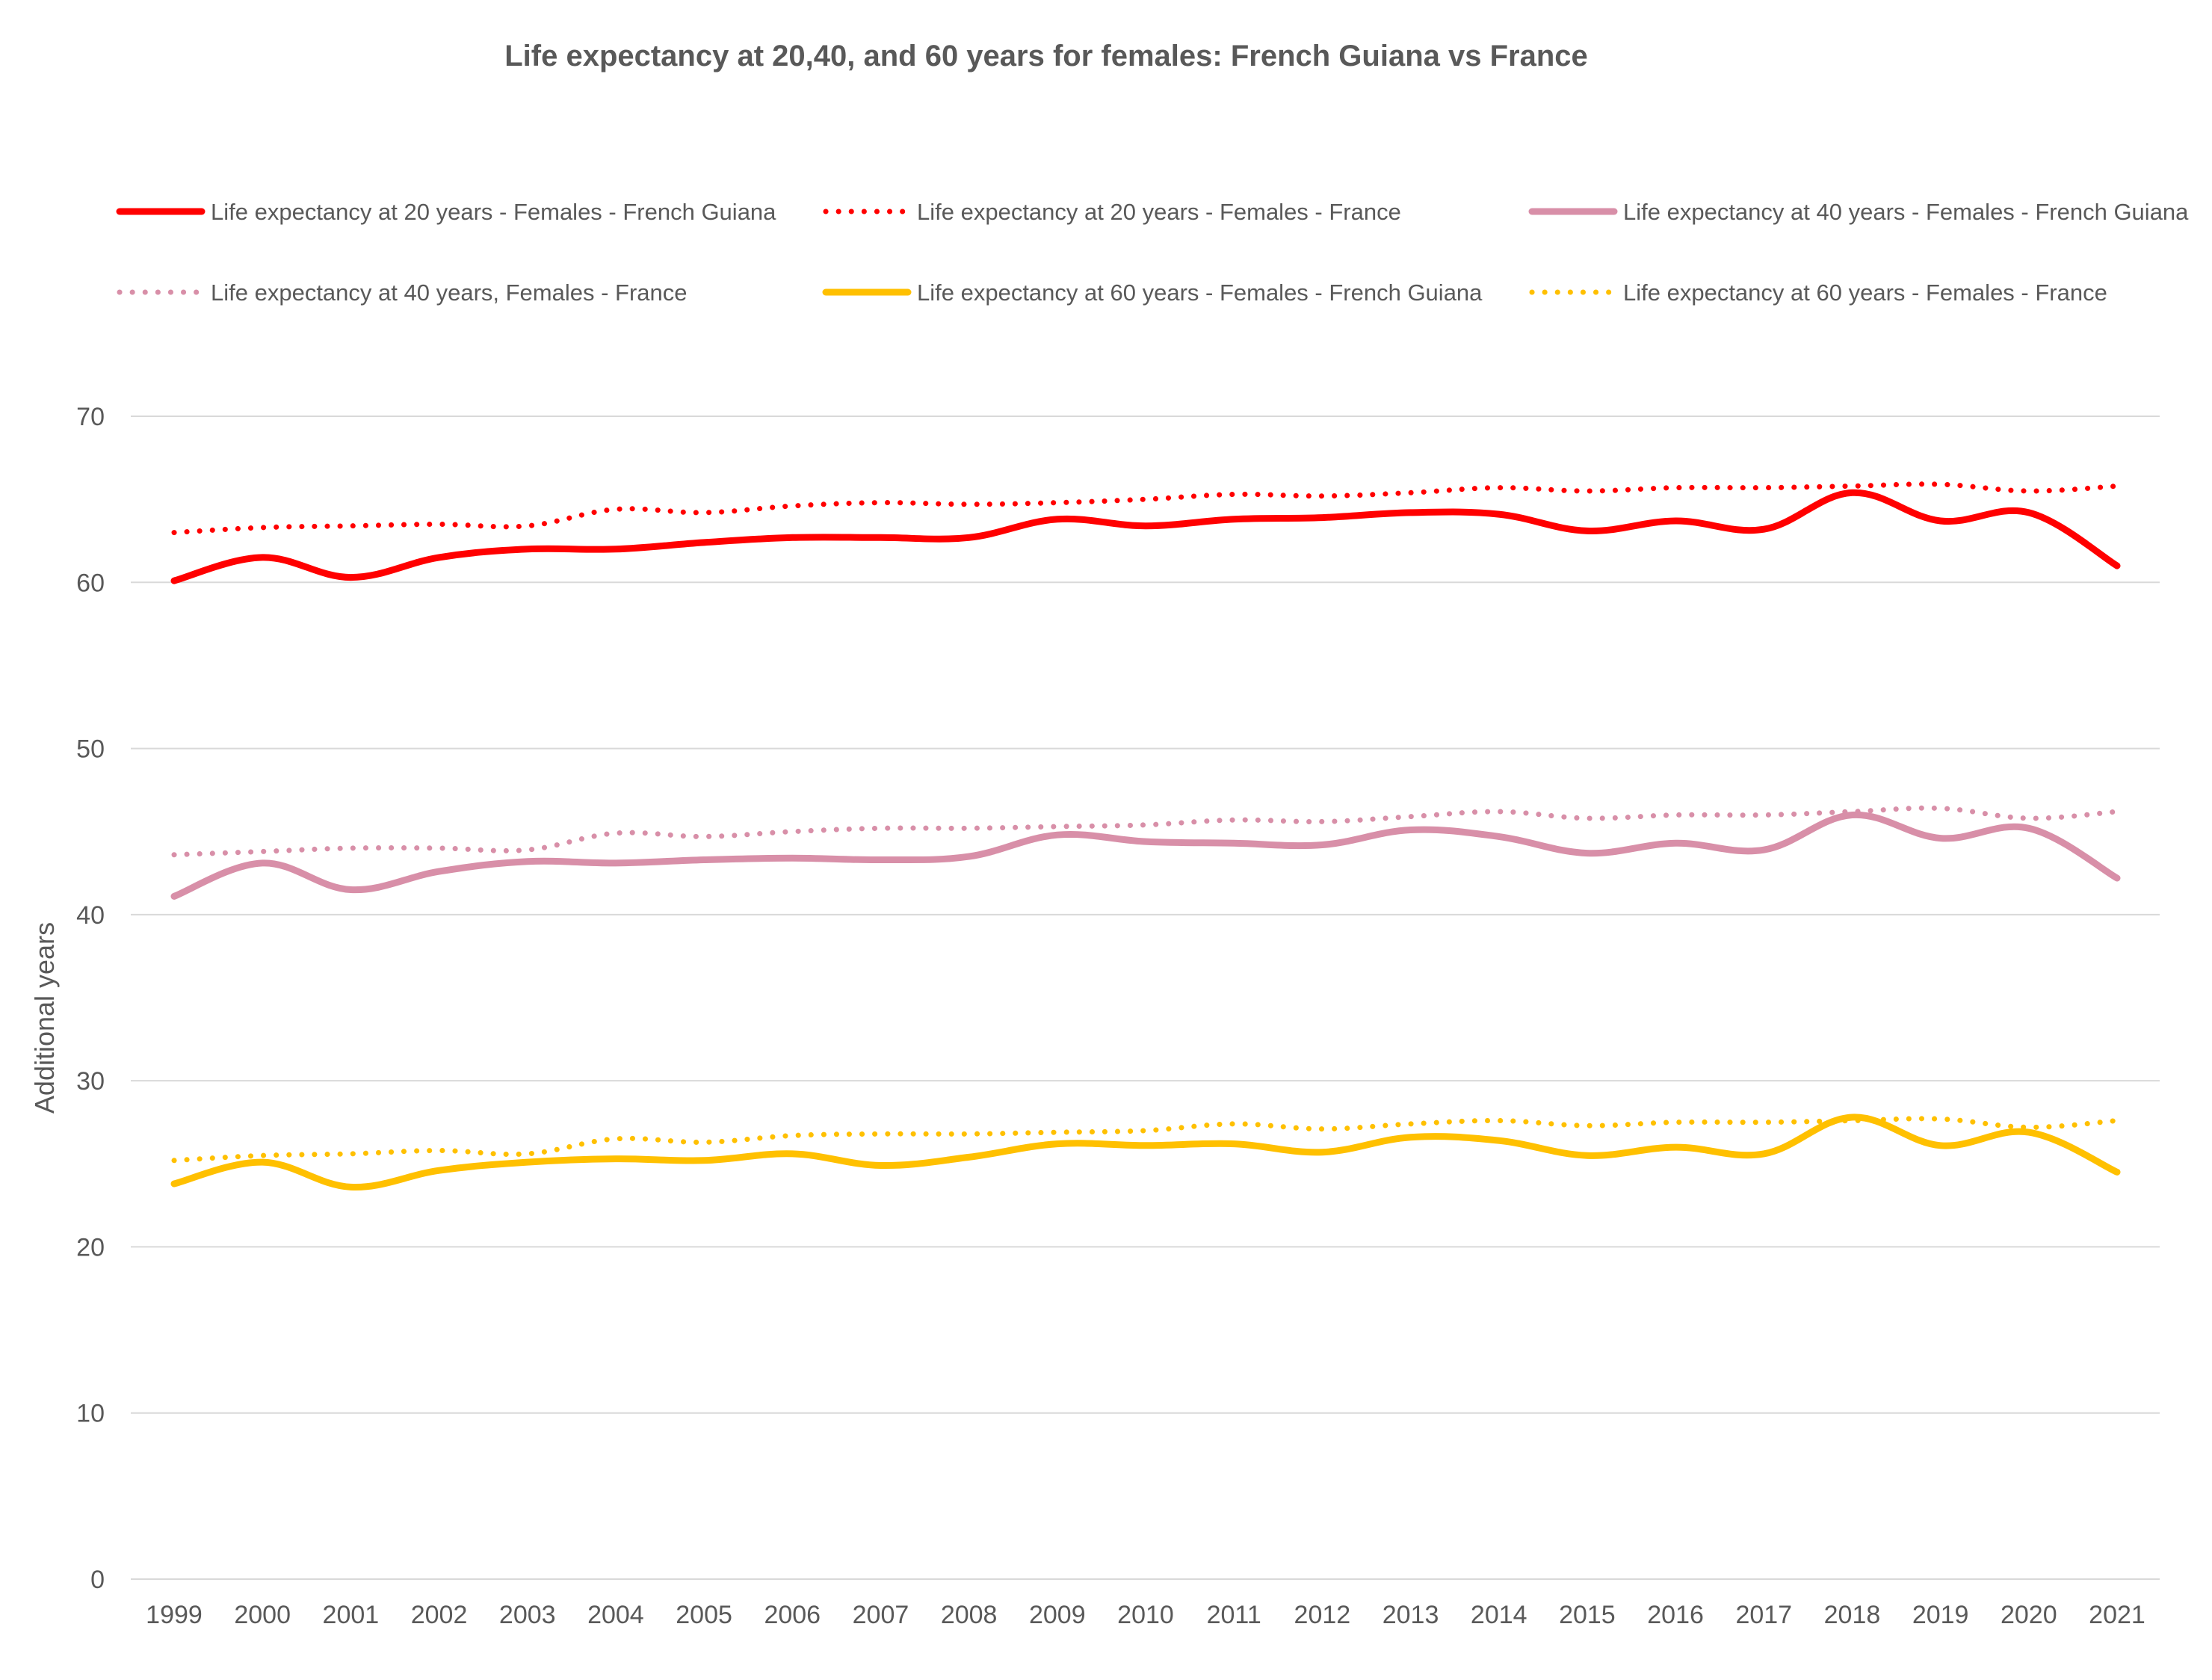 This screenshot has height=1680, width=2212. Describe the element at coordinates (90, 749) in the screenshot. I see `y-tick-label: 50` at that location.